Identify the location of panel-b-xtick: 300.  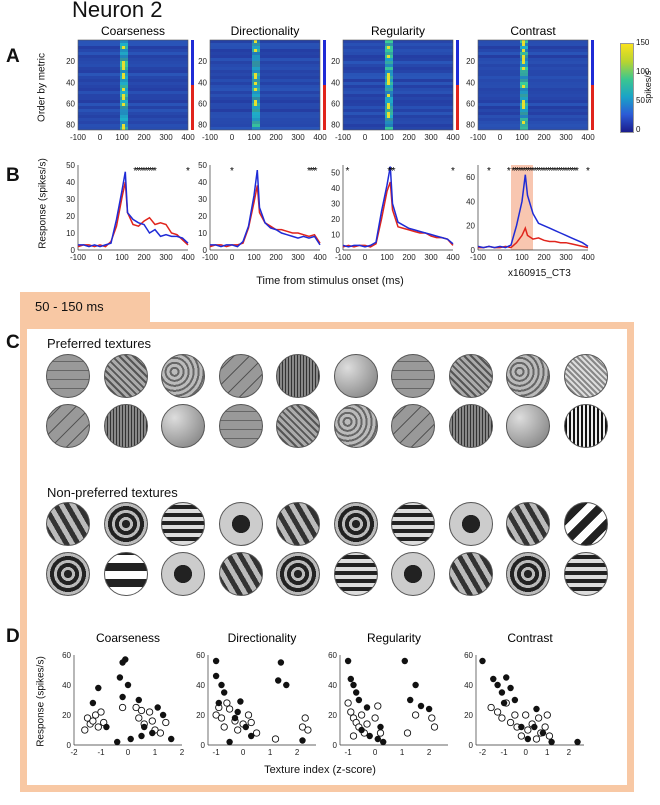
(298, 257).